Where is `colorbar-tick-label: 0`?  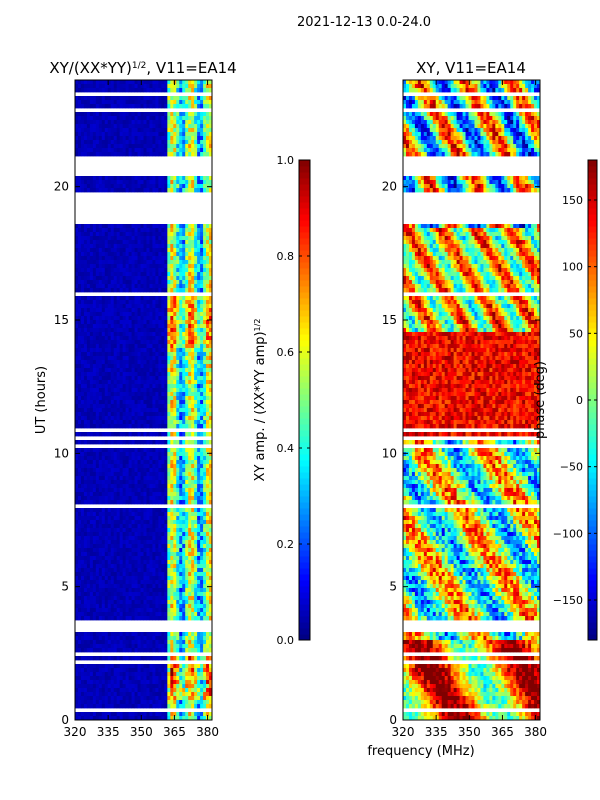 colorbar-tick-label: 0 is located at coordinates (579, 400).